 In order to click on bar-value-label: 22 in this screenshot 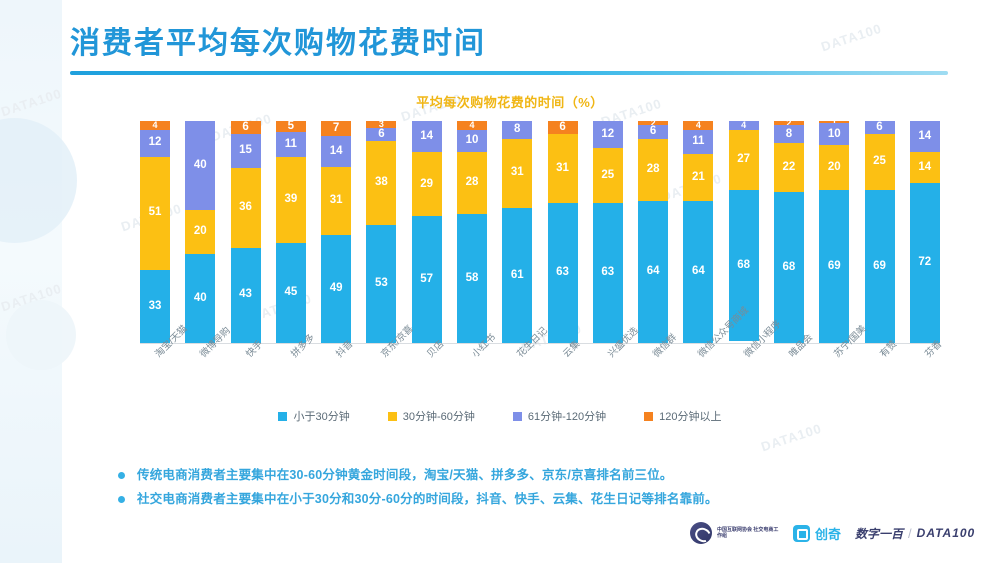, I will do `click(789, 166)`.